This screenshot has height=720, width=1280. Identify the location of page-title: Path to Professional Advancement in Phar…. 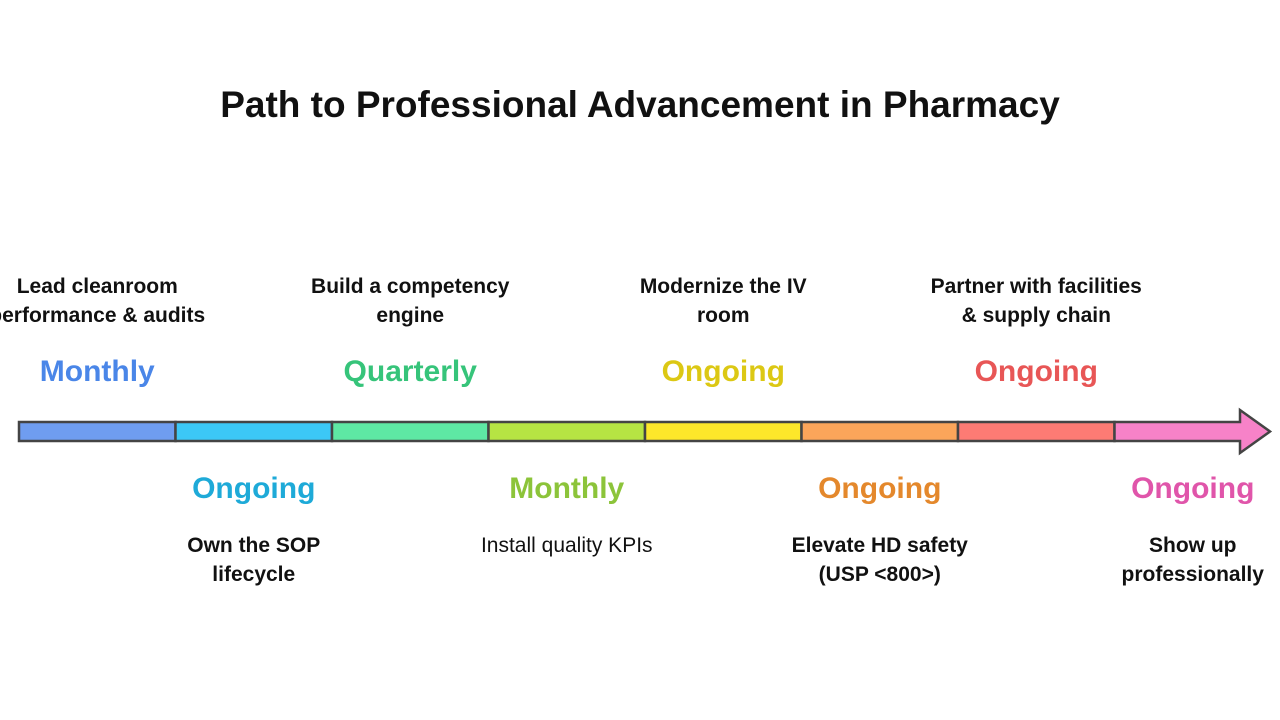
(640, 104).